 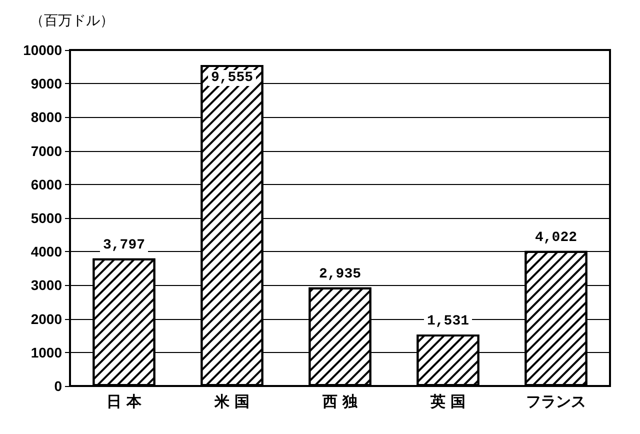 I want to click on y-tick-label: 1000, so click(x=46, y=352).